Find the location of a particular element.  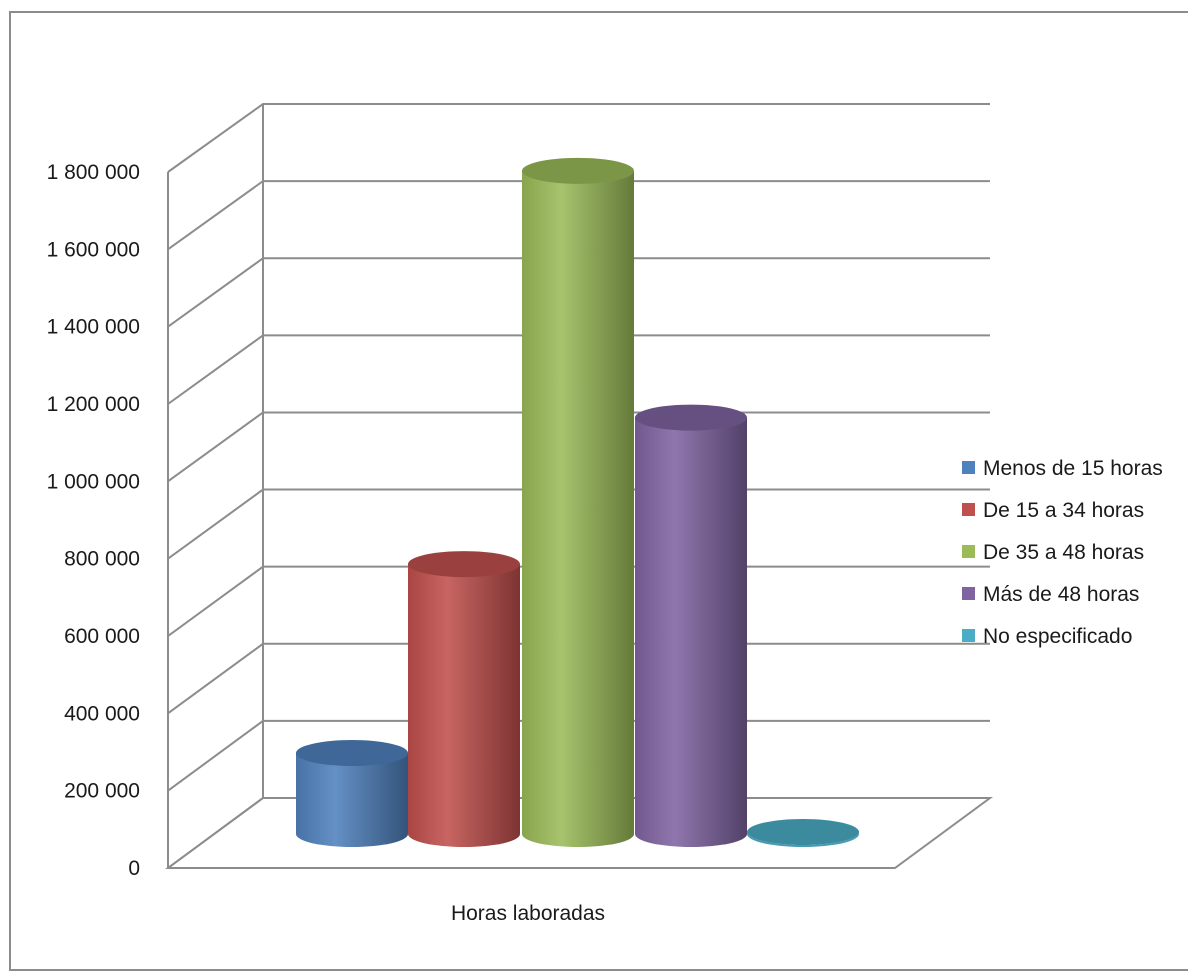

legend-item: Más de 48 horas is located at coordinates (1050, 594).